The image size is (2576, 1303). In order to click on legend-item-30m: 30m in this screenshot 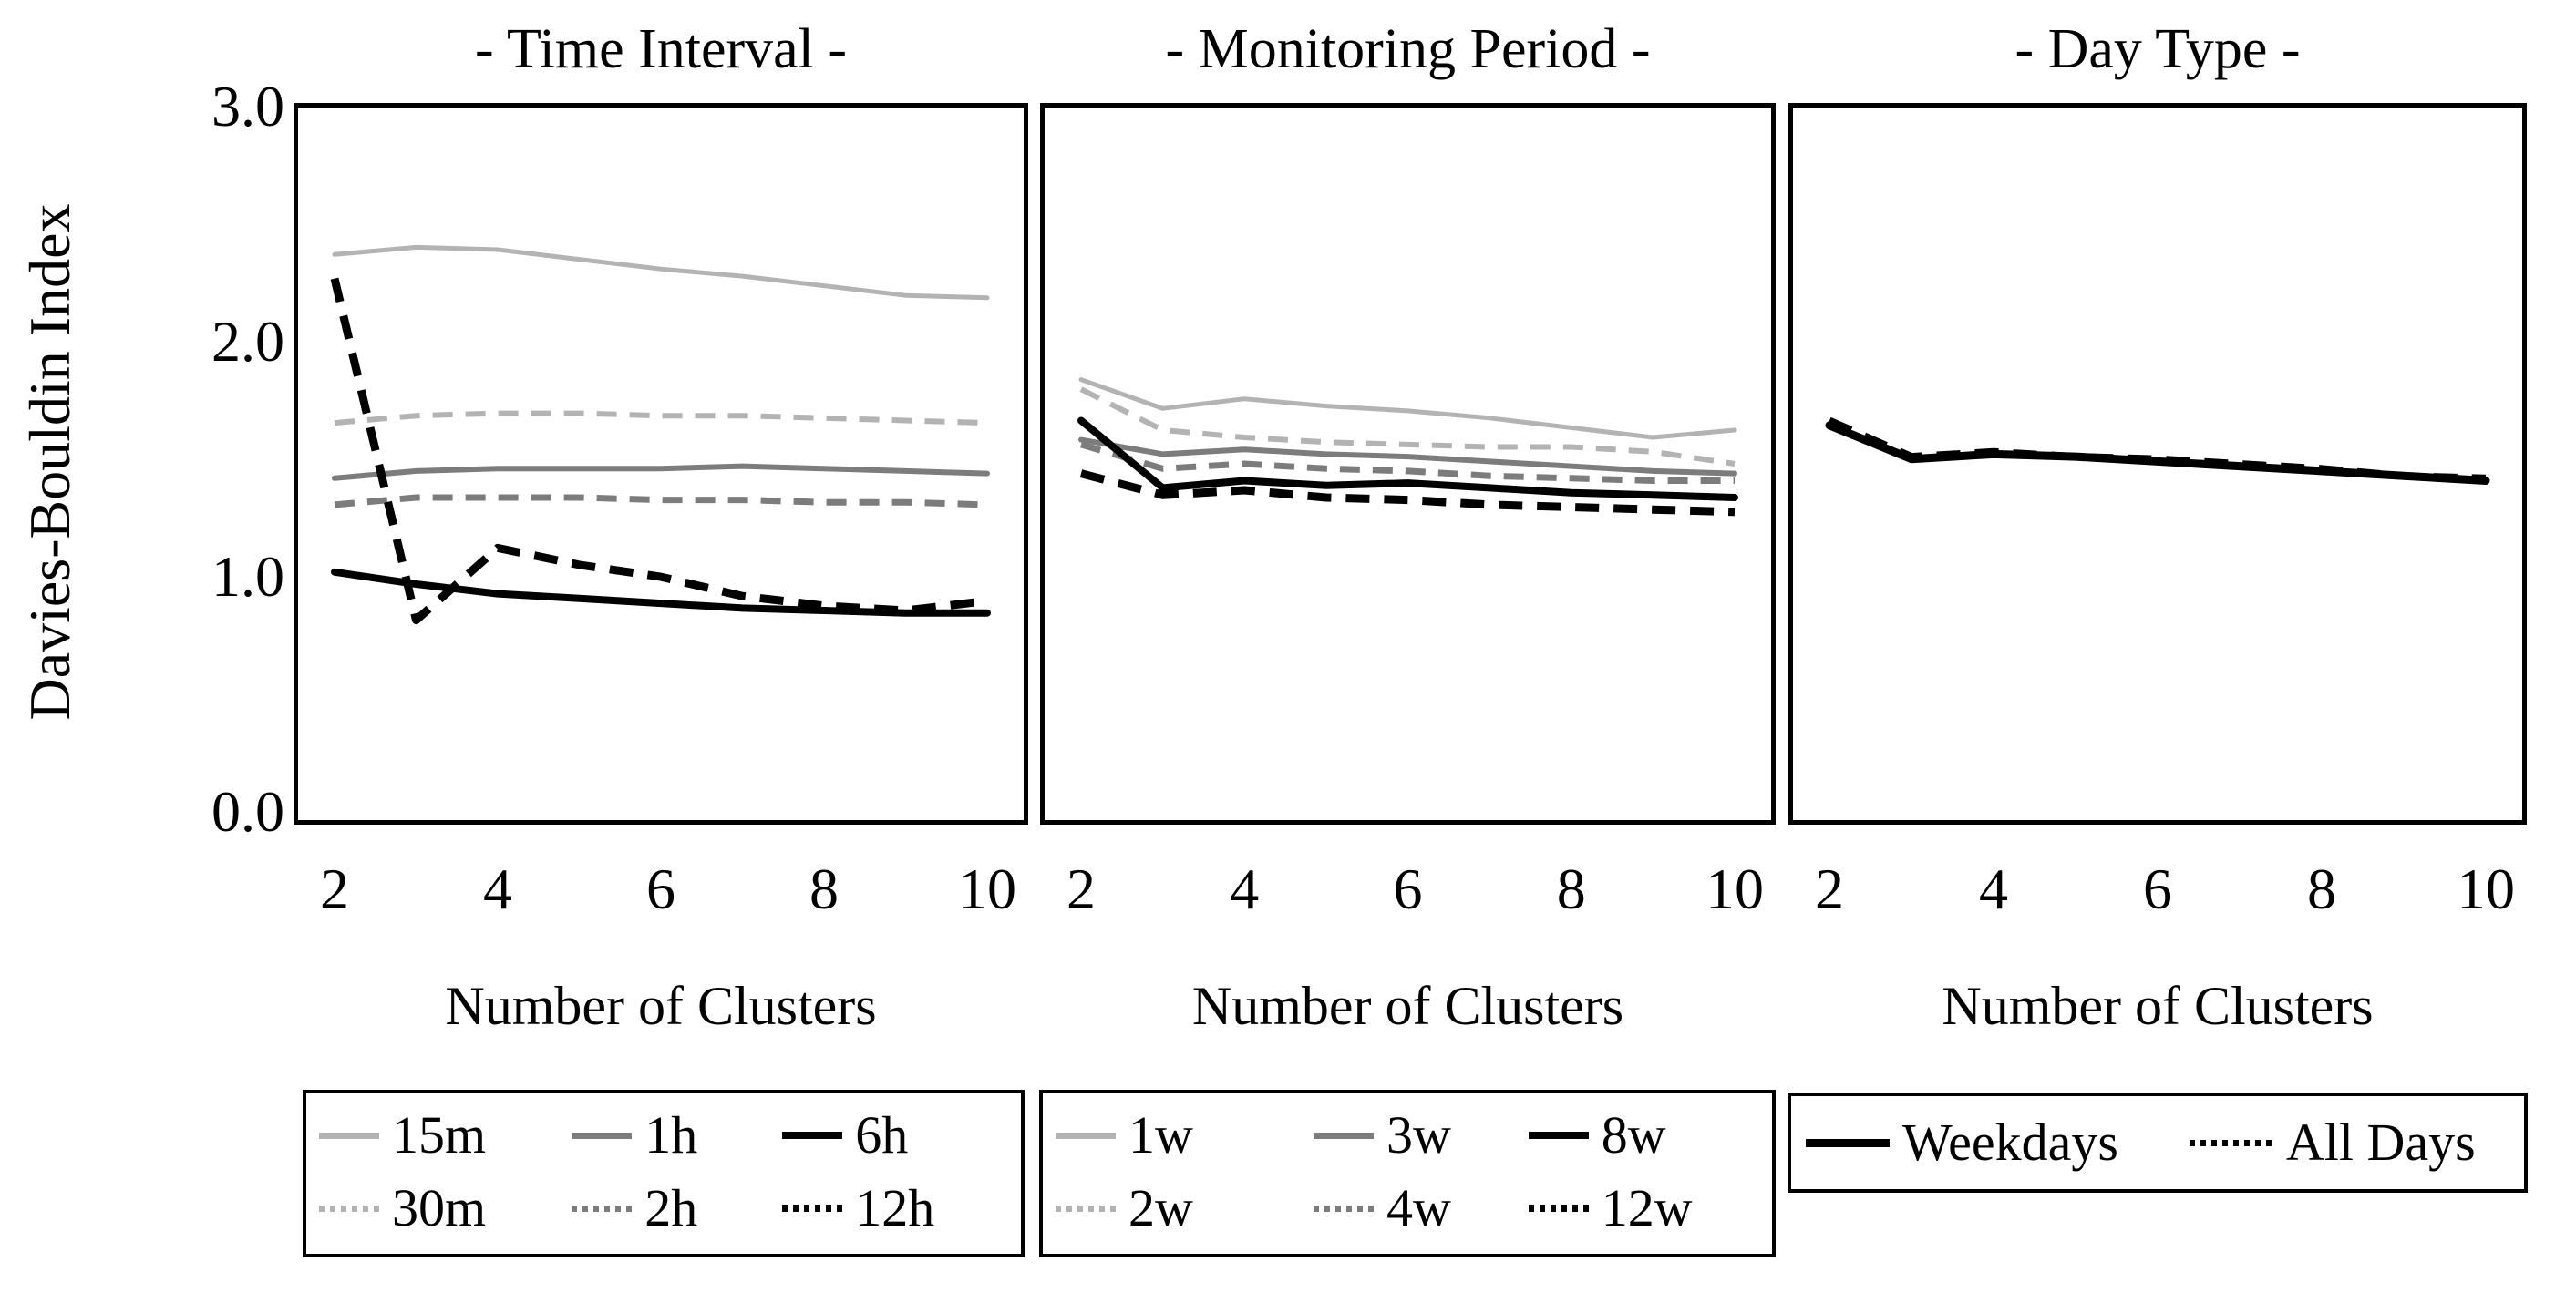, I will do `click(445, 1208)`.